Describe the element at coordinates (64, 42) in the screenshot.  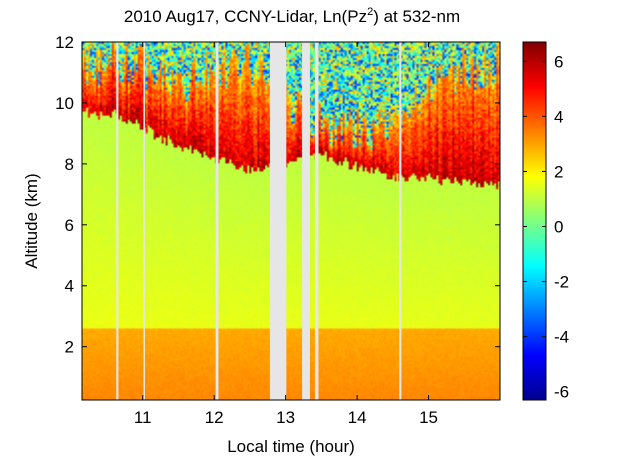
I see `y-tick-label: 12` at that location.